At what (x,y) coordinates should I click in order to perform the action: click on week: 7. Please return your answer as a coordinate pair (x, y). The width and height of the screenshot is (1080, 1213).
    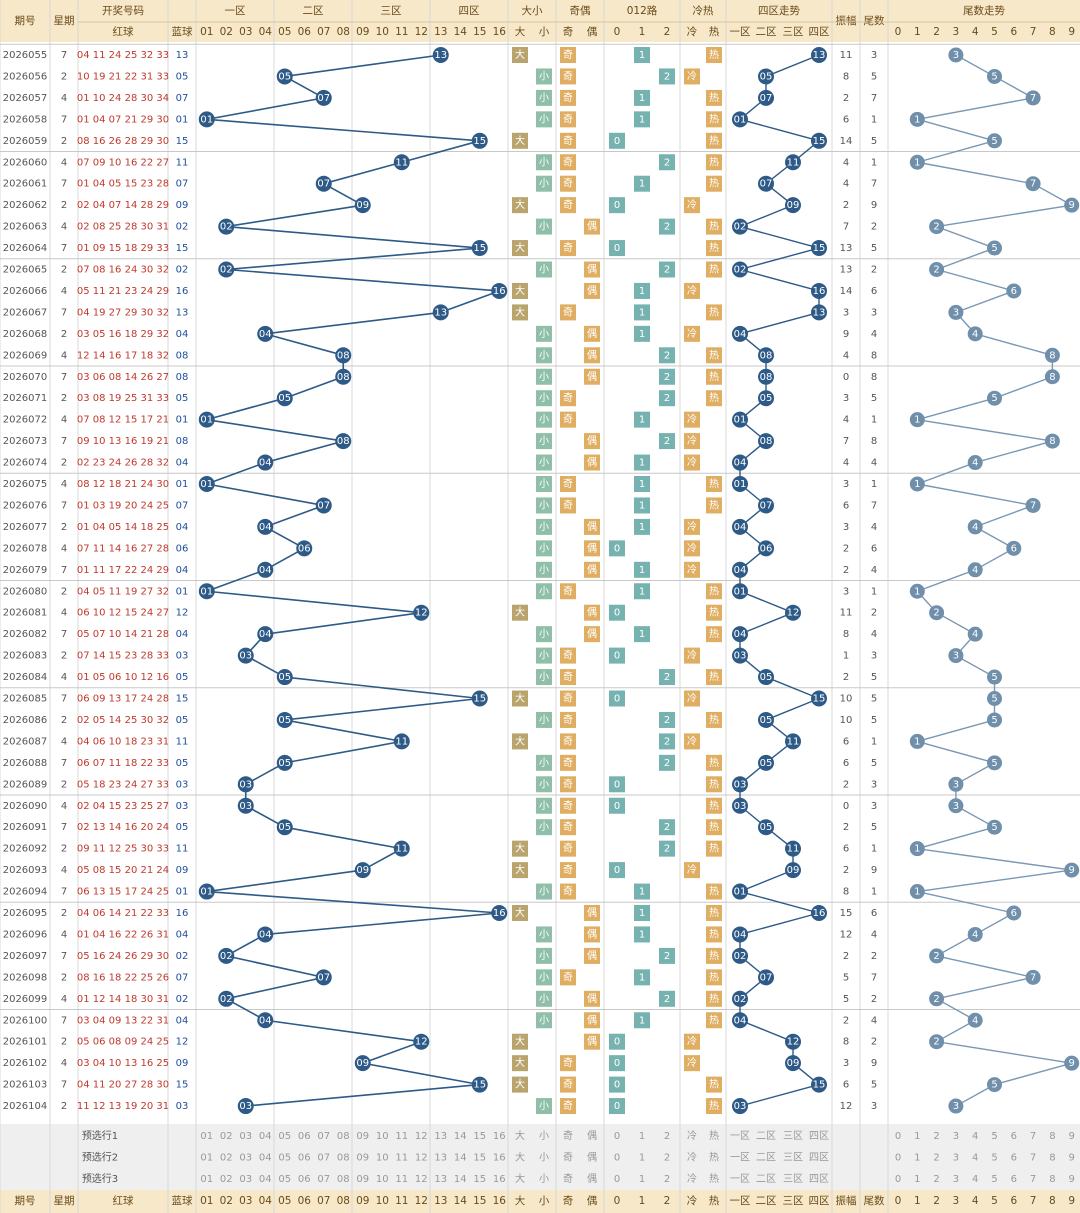
    Looking at the image, I should click on (64, 570).